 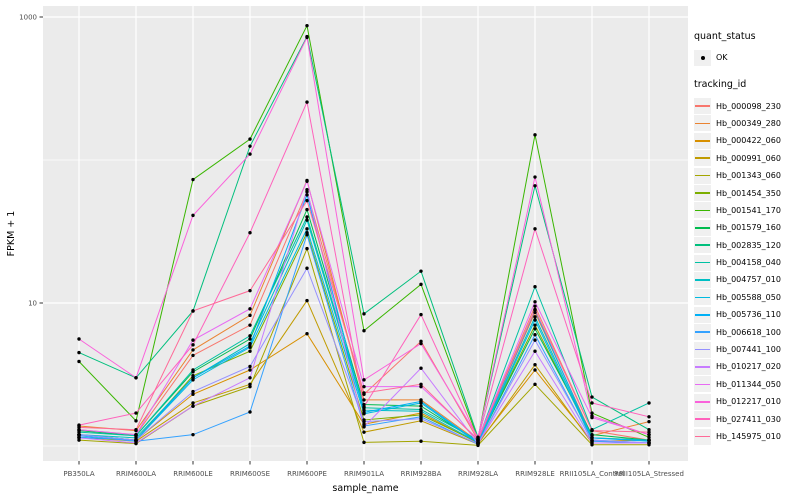 I want to click on legend-item-Hb_010217_020: Hb_010217_020, so click(x=747, y=366).